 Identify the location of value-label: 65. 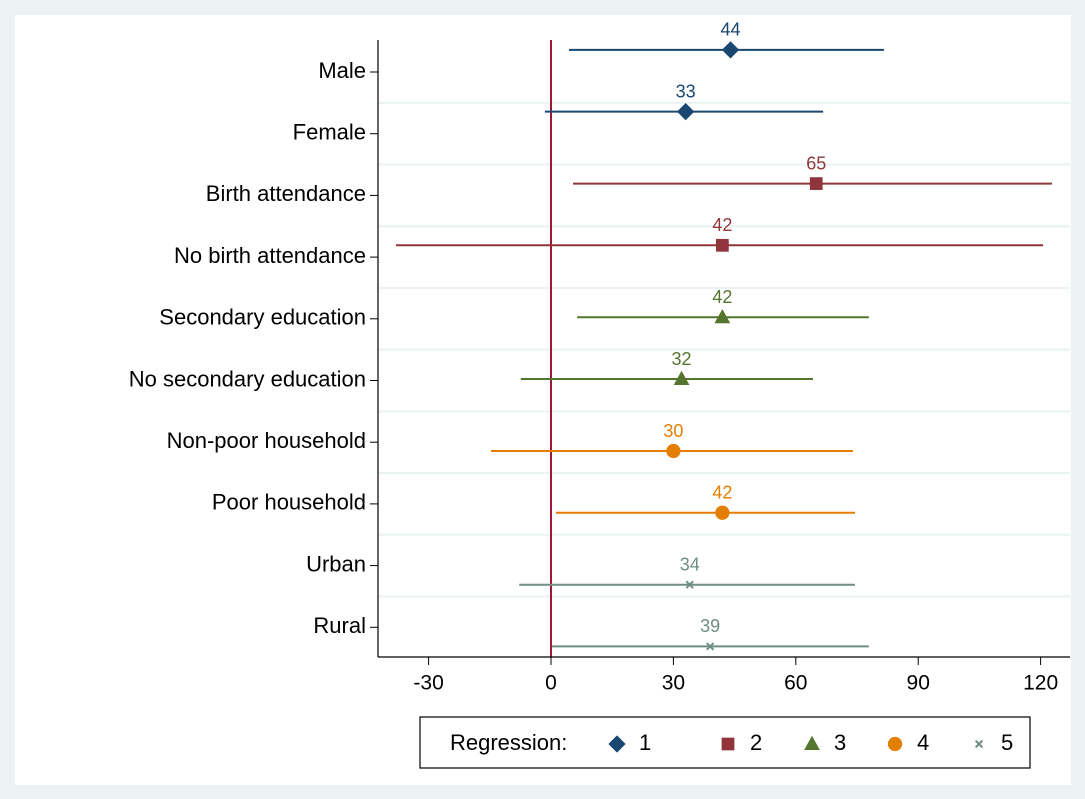
(816, 163).